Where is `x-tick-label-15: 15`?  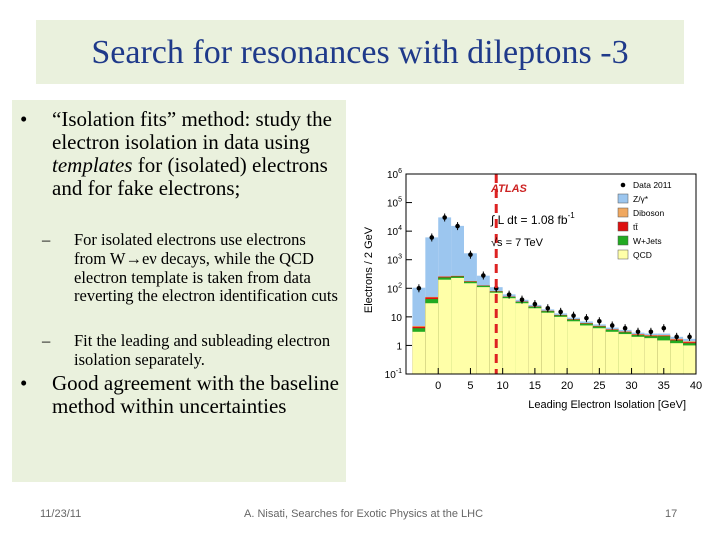 x-tick-label-15: 15 is located at coordinates (535, 386).